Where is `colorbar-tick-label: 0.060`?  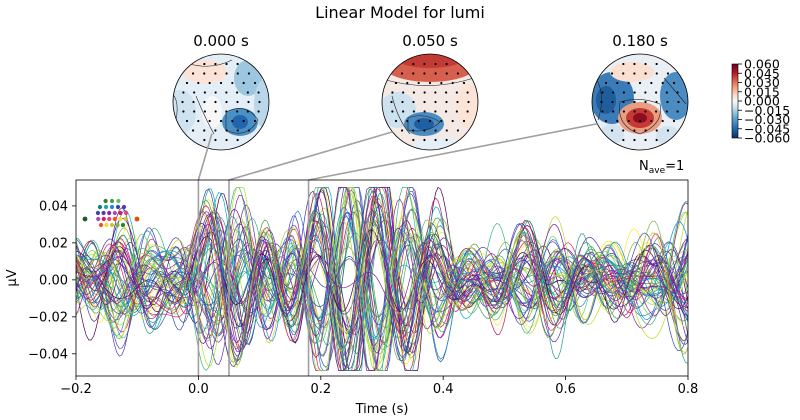
colorbar-tick-label: 0.060 is located at coordinates (762, 64).